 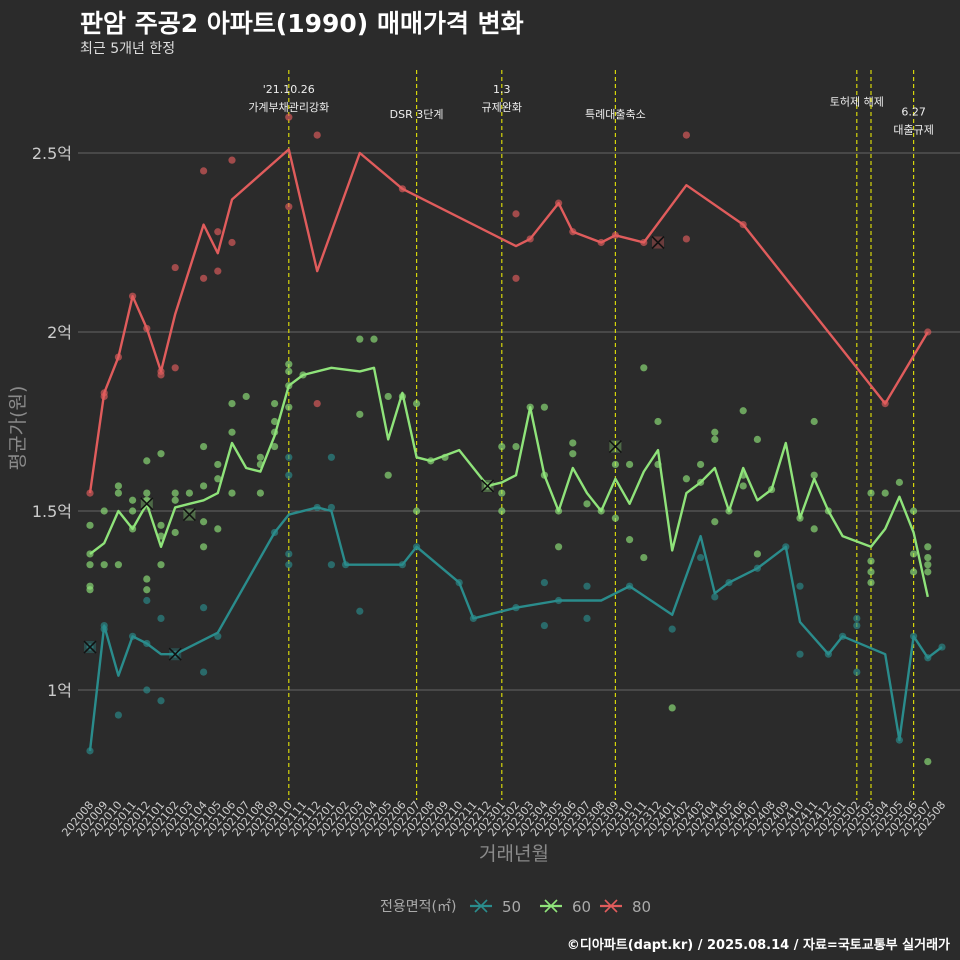 I want to click on legend-title: 전용면적(㎡), so click(x=418, y=907).